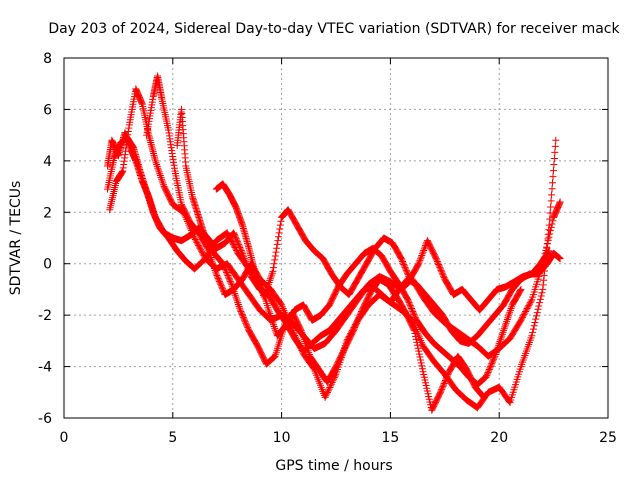 The width and height of the screenshot is (640, 480). What do you see at coordinates (64, 438) in the screenshot?
I see `x-tick-label: 0` at bounding box center [64, 438].